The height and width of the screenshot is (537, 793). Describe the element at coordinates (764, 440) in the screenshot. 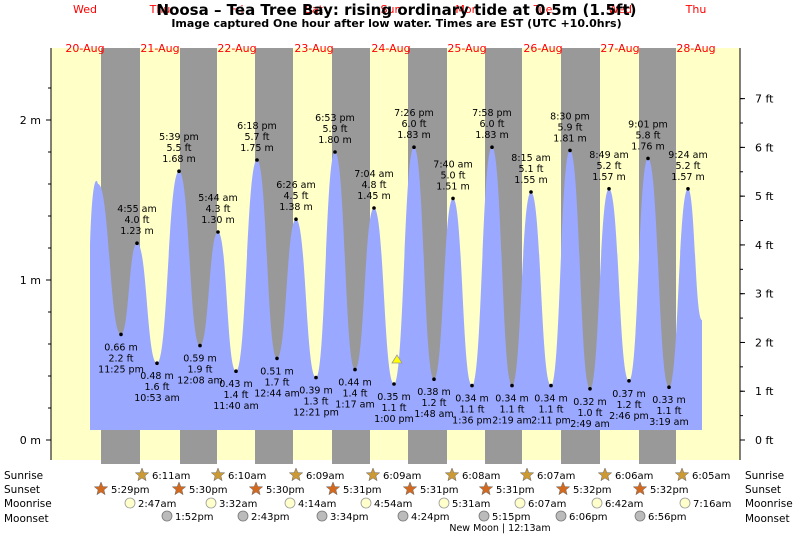

I see `right-tick-label: 0 ft` at that location.